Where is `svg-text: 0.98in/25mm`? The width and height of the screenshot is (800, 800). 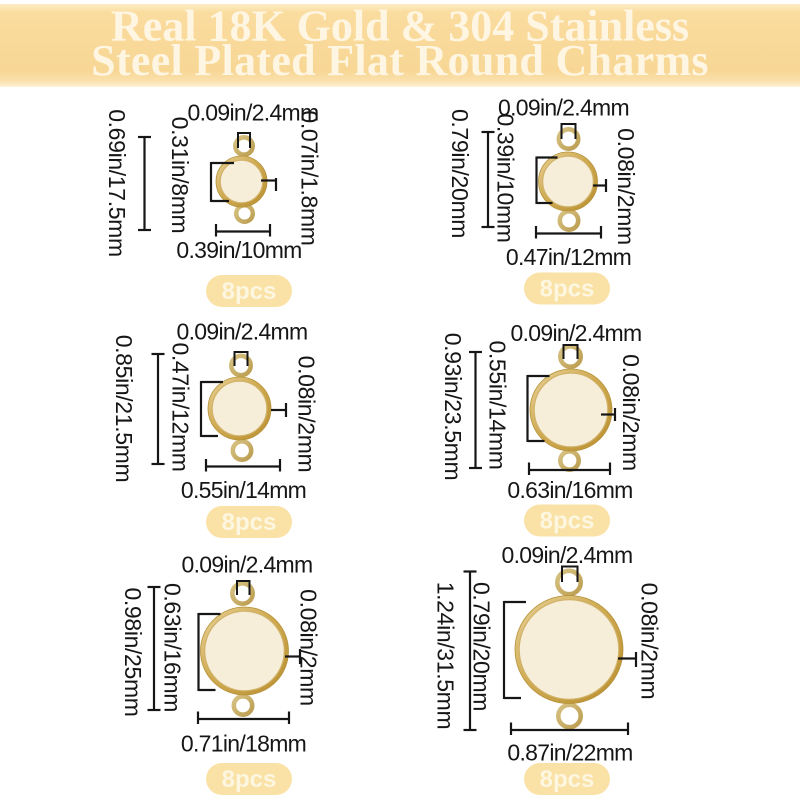
svg-text: 0.98in/25mm is located at coordinates (133, 651).